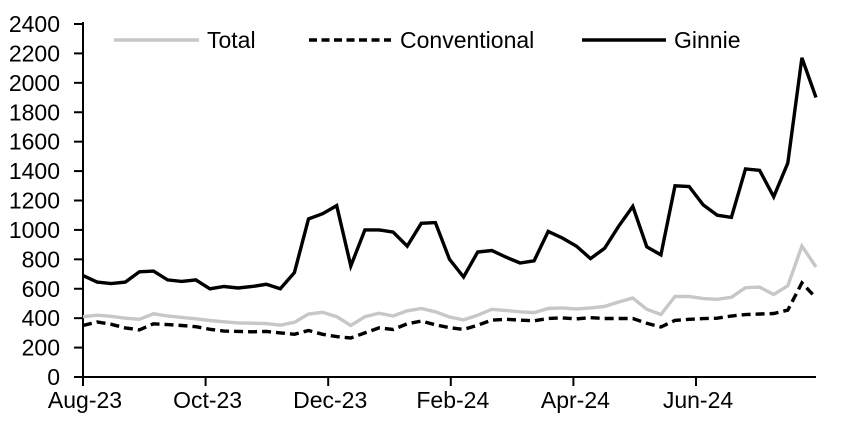 The height and width of the screenshot is (429, 852). What do you see at coordinates (34, 53) in the screenshot?
I see `y-tick-label: 2200` at bounding box center [34, 53].